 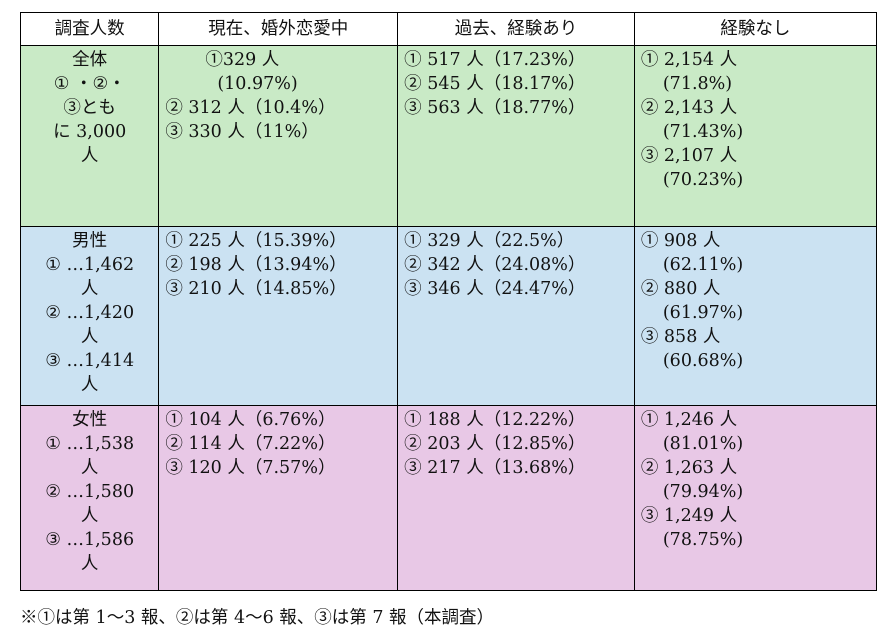 What do you see at coordinates (489, 241) in the screenshot?
I see `past-value: ① 329 人（22.5%）` at bounding box center [489, 241].